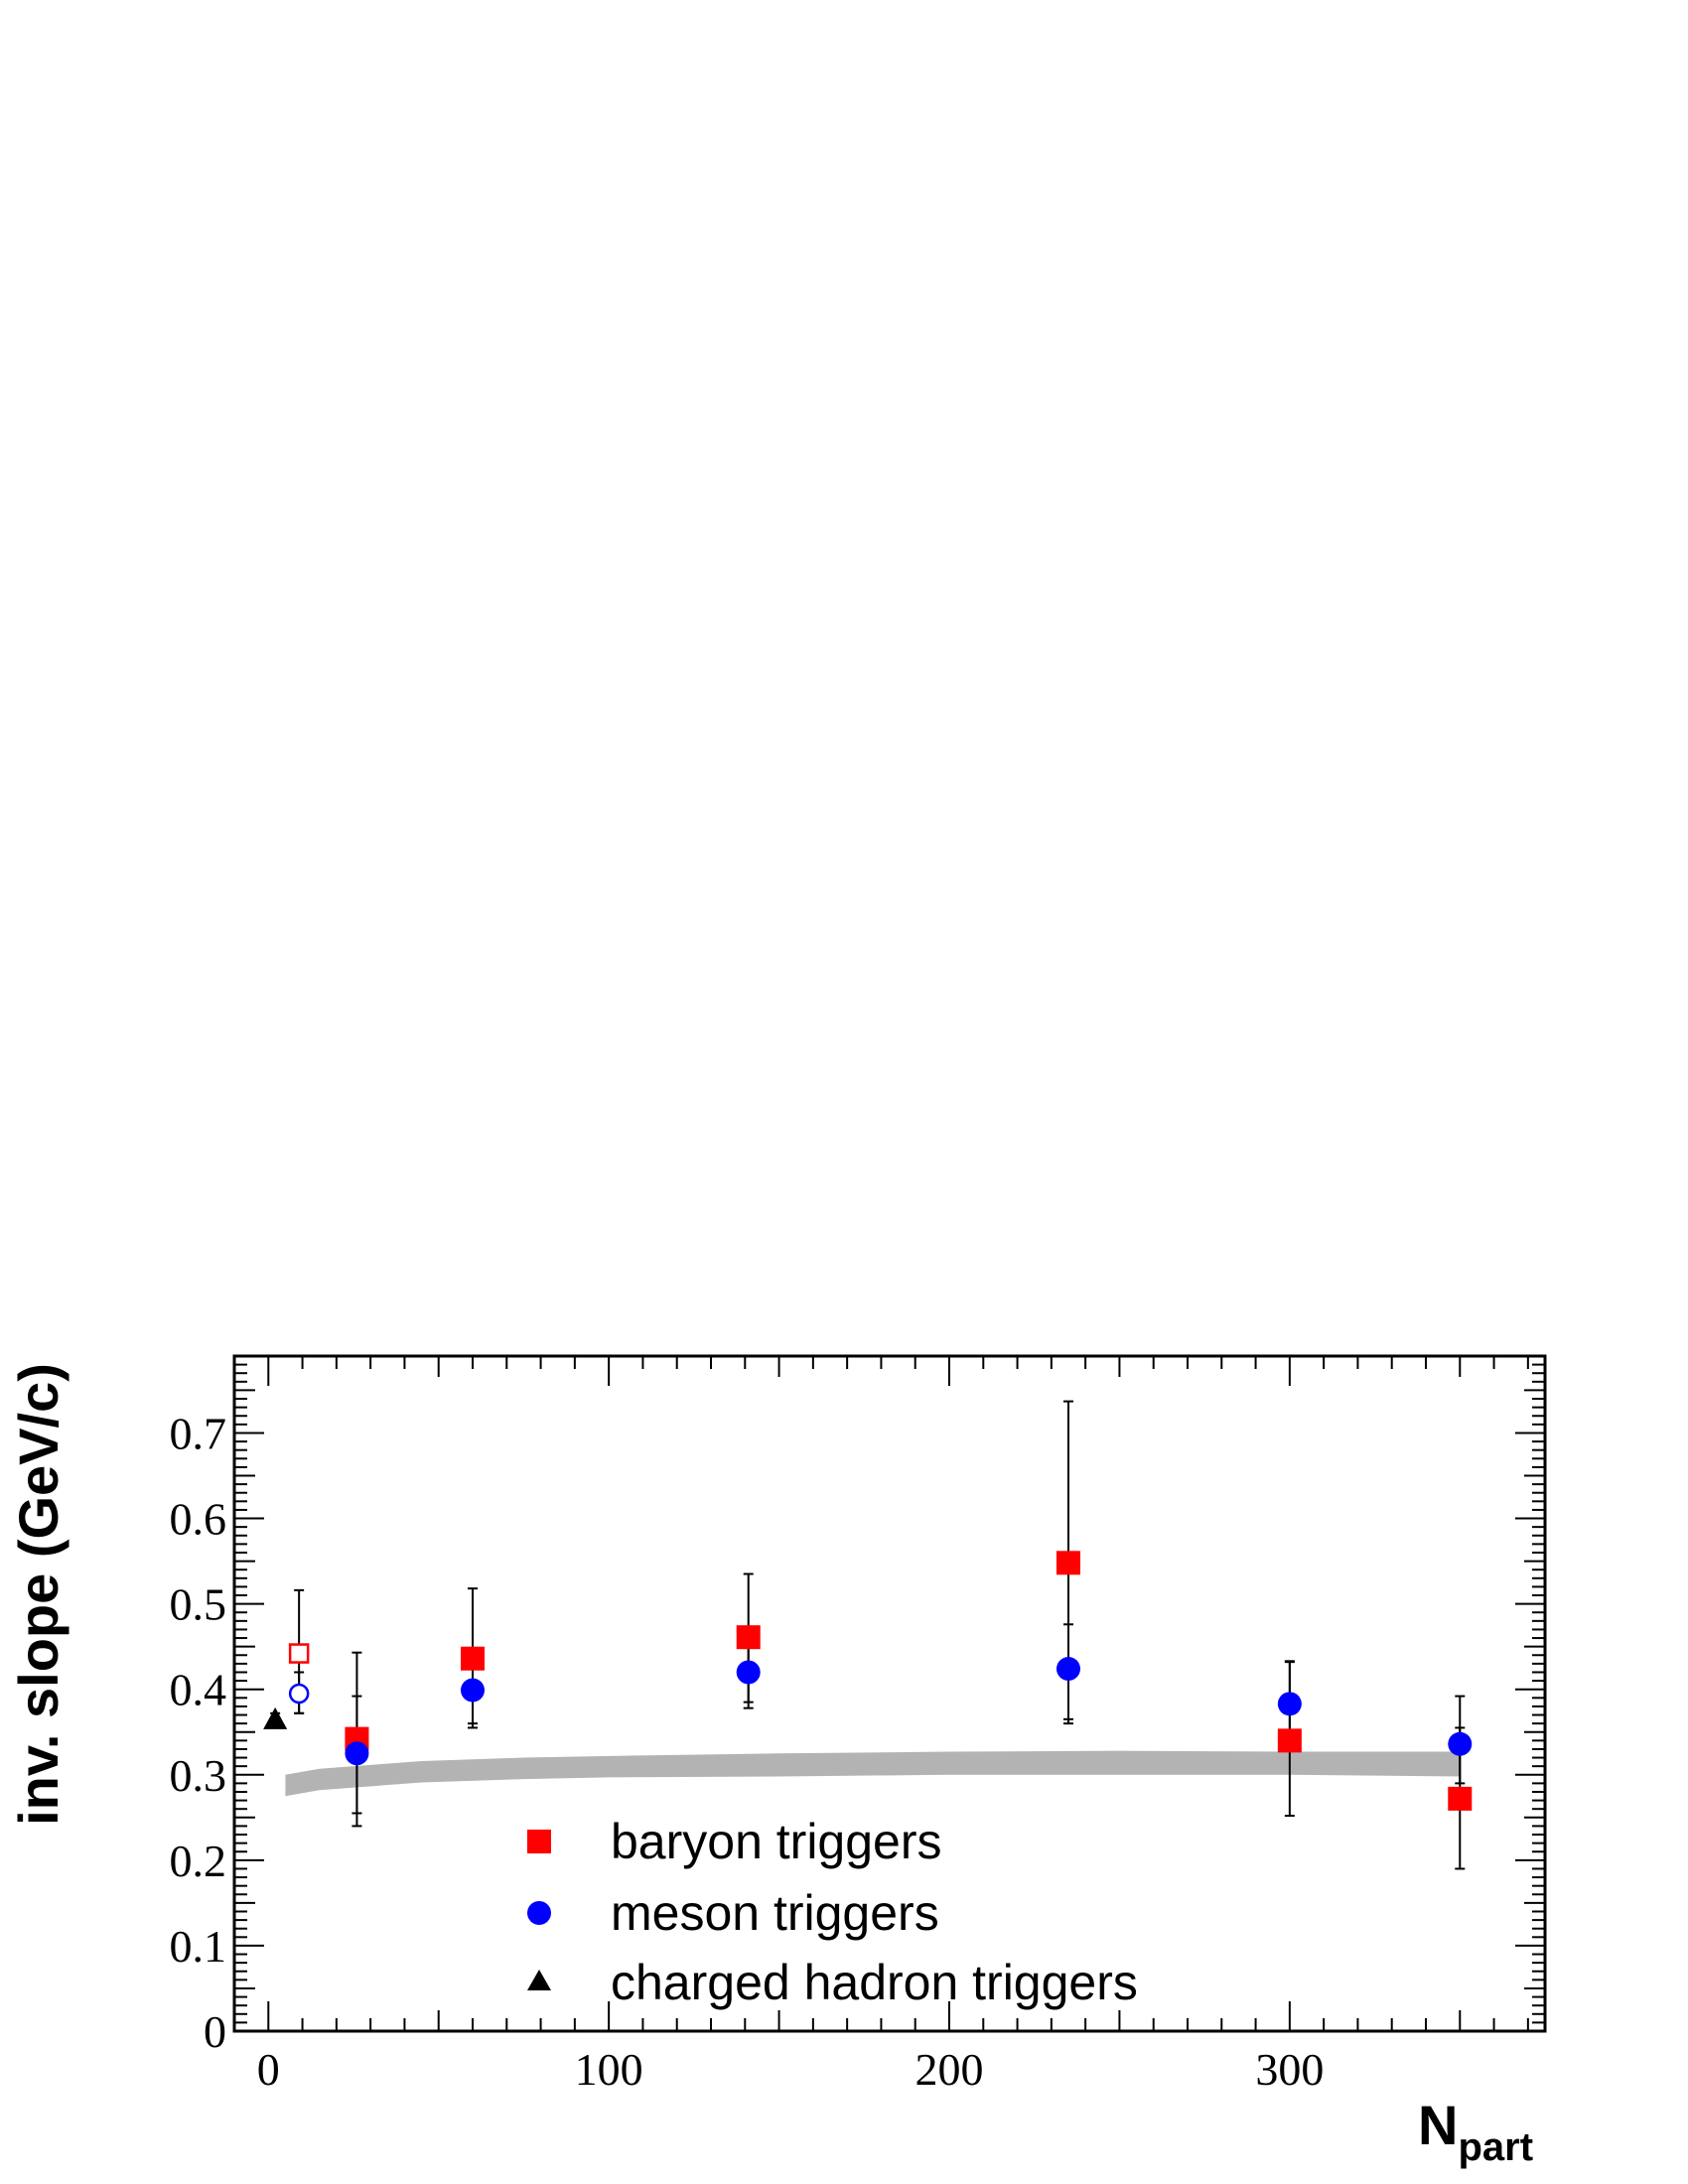 The height and width of the screenshot is (2184, 1688). I want to click on x-axis-title: Npart, so click(1475, 2131).